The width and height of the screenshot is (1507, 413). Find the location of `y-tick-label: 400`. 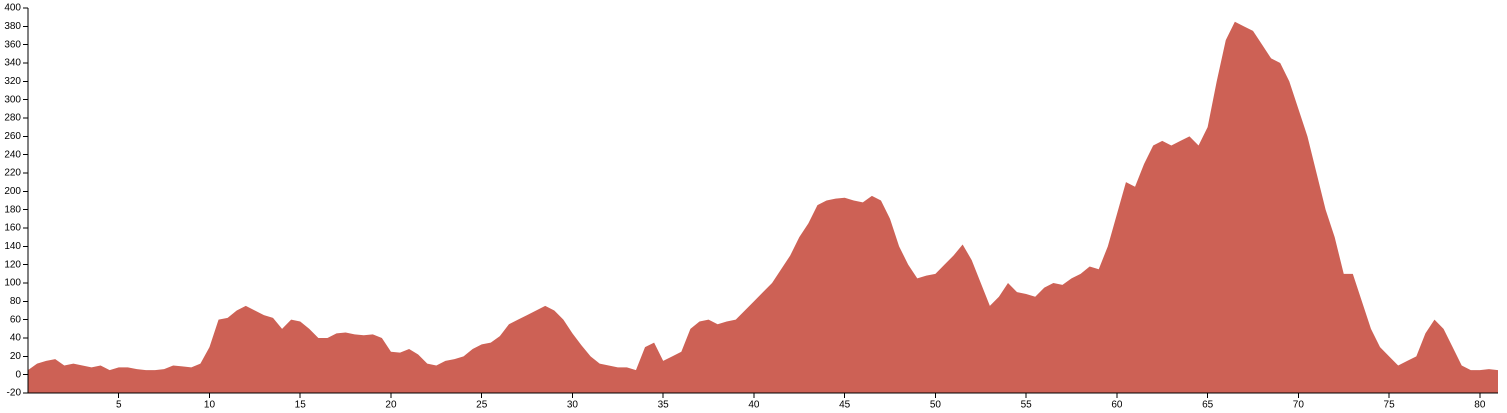

y-tick-label: 400 is located at coordinates (12, 8).